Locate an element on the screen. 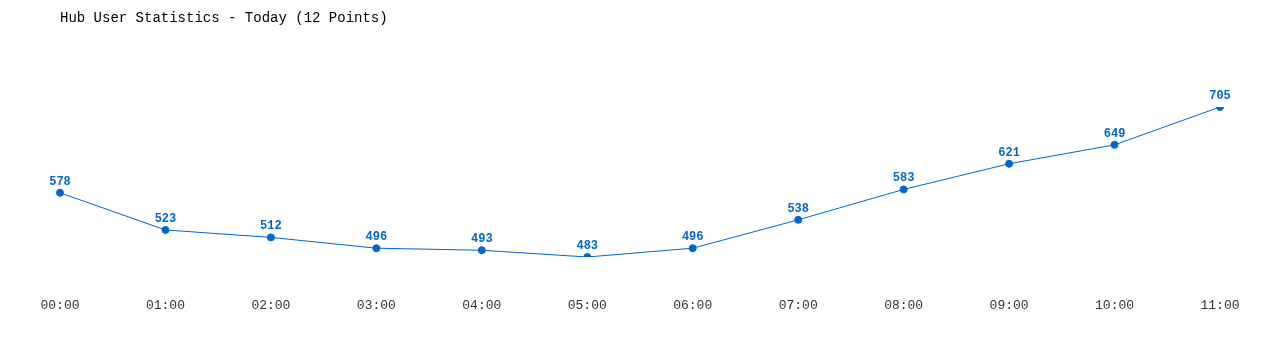 This screenshot has height=350, width=1280. chart-title: Hub User Statistics - Today (12 Points) is located at coordinates (224, 18).